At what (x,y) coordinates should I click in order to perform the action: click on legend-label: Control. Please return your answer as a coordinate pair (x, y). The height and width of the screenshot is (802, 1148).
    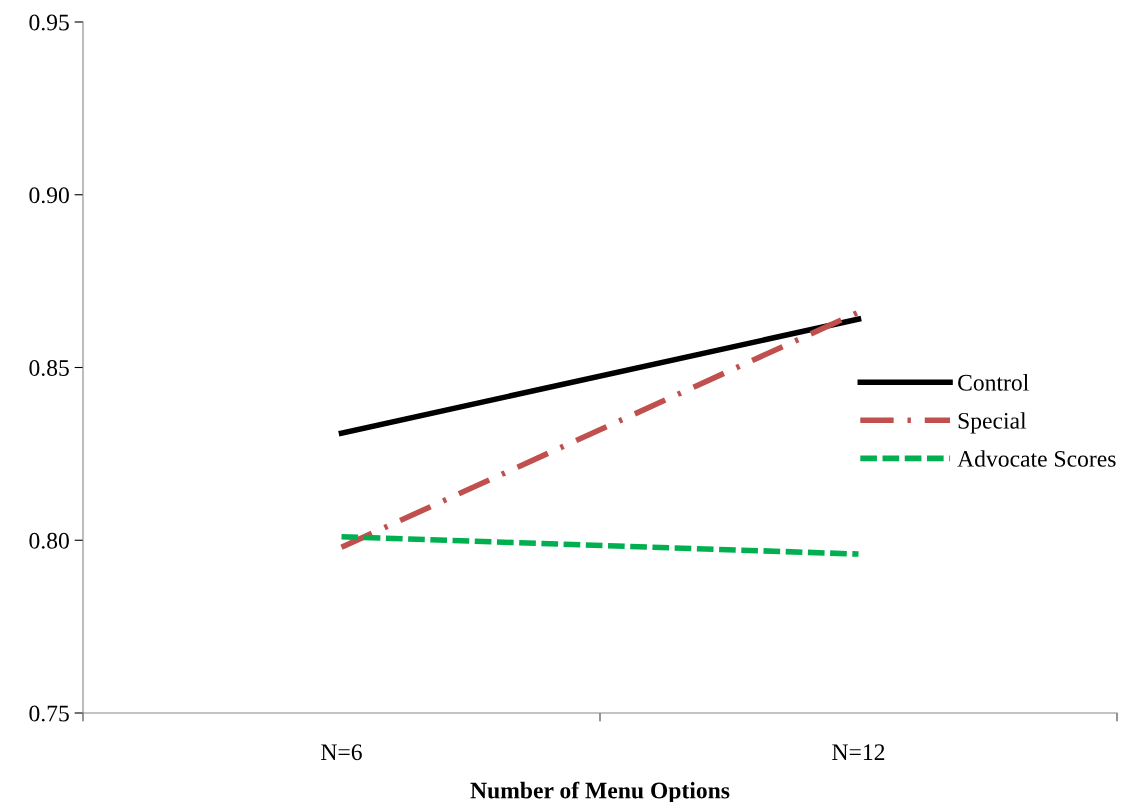
    Looking at the image, I should click on (993, 382).